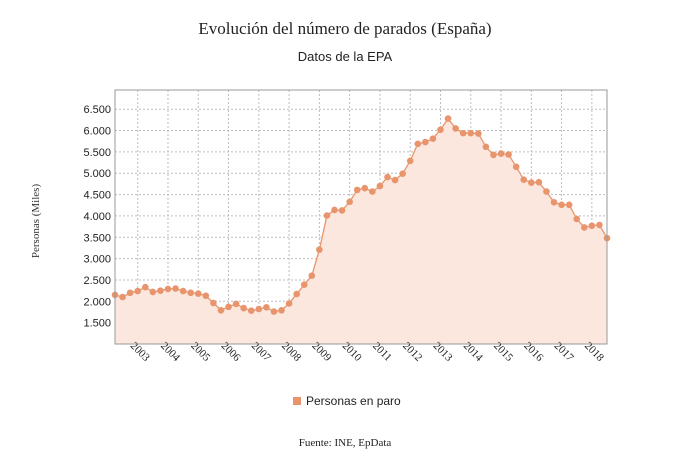 Image resolution: width=690 pixels, height=465 pixels. What do you see at coordinates (345, 56) in the screenshot?
I see `chart-subtitle: Datos de la EPA` at bounding box center [345, 56].